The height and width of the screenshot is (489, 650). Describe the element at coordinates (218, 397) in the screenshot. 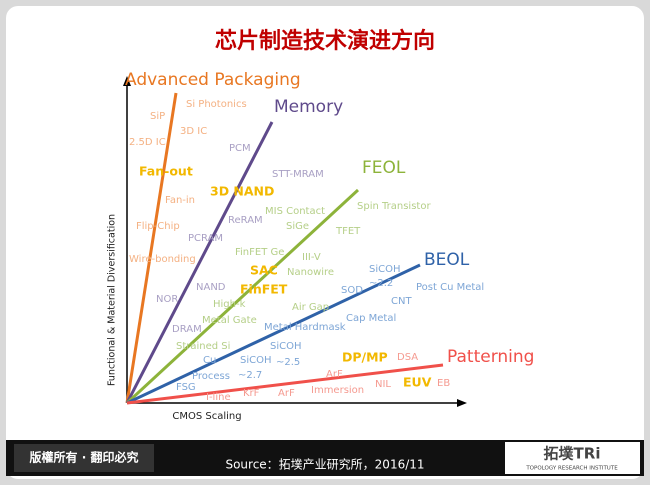

I see `term: I-line` at that location.